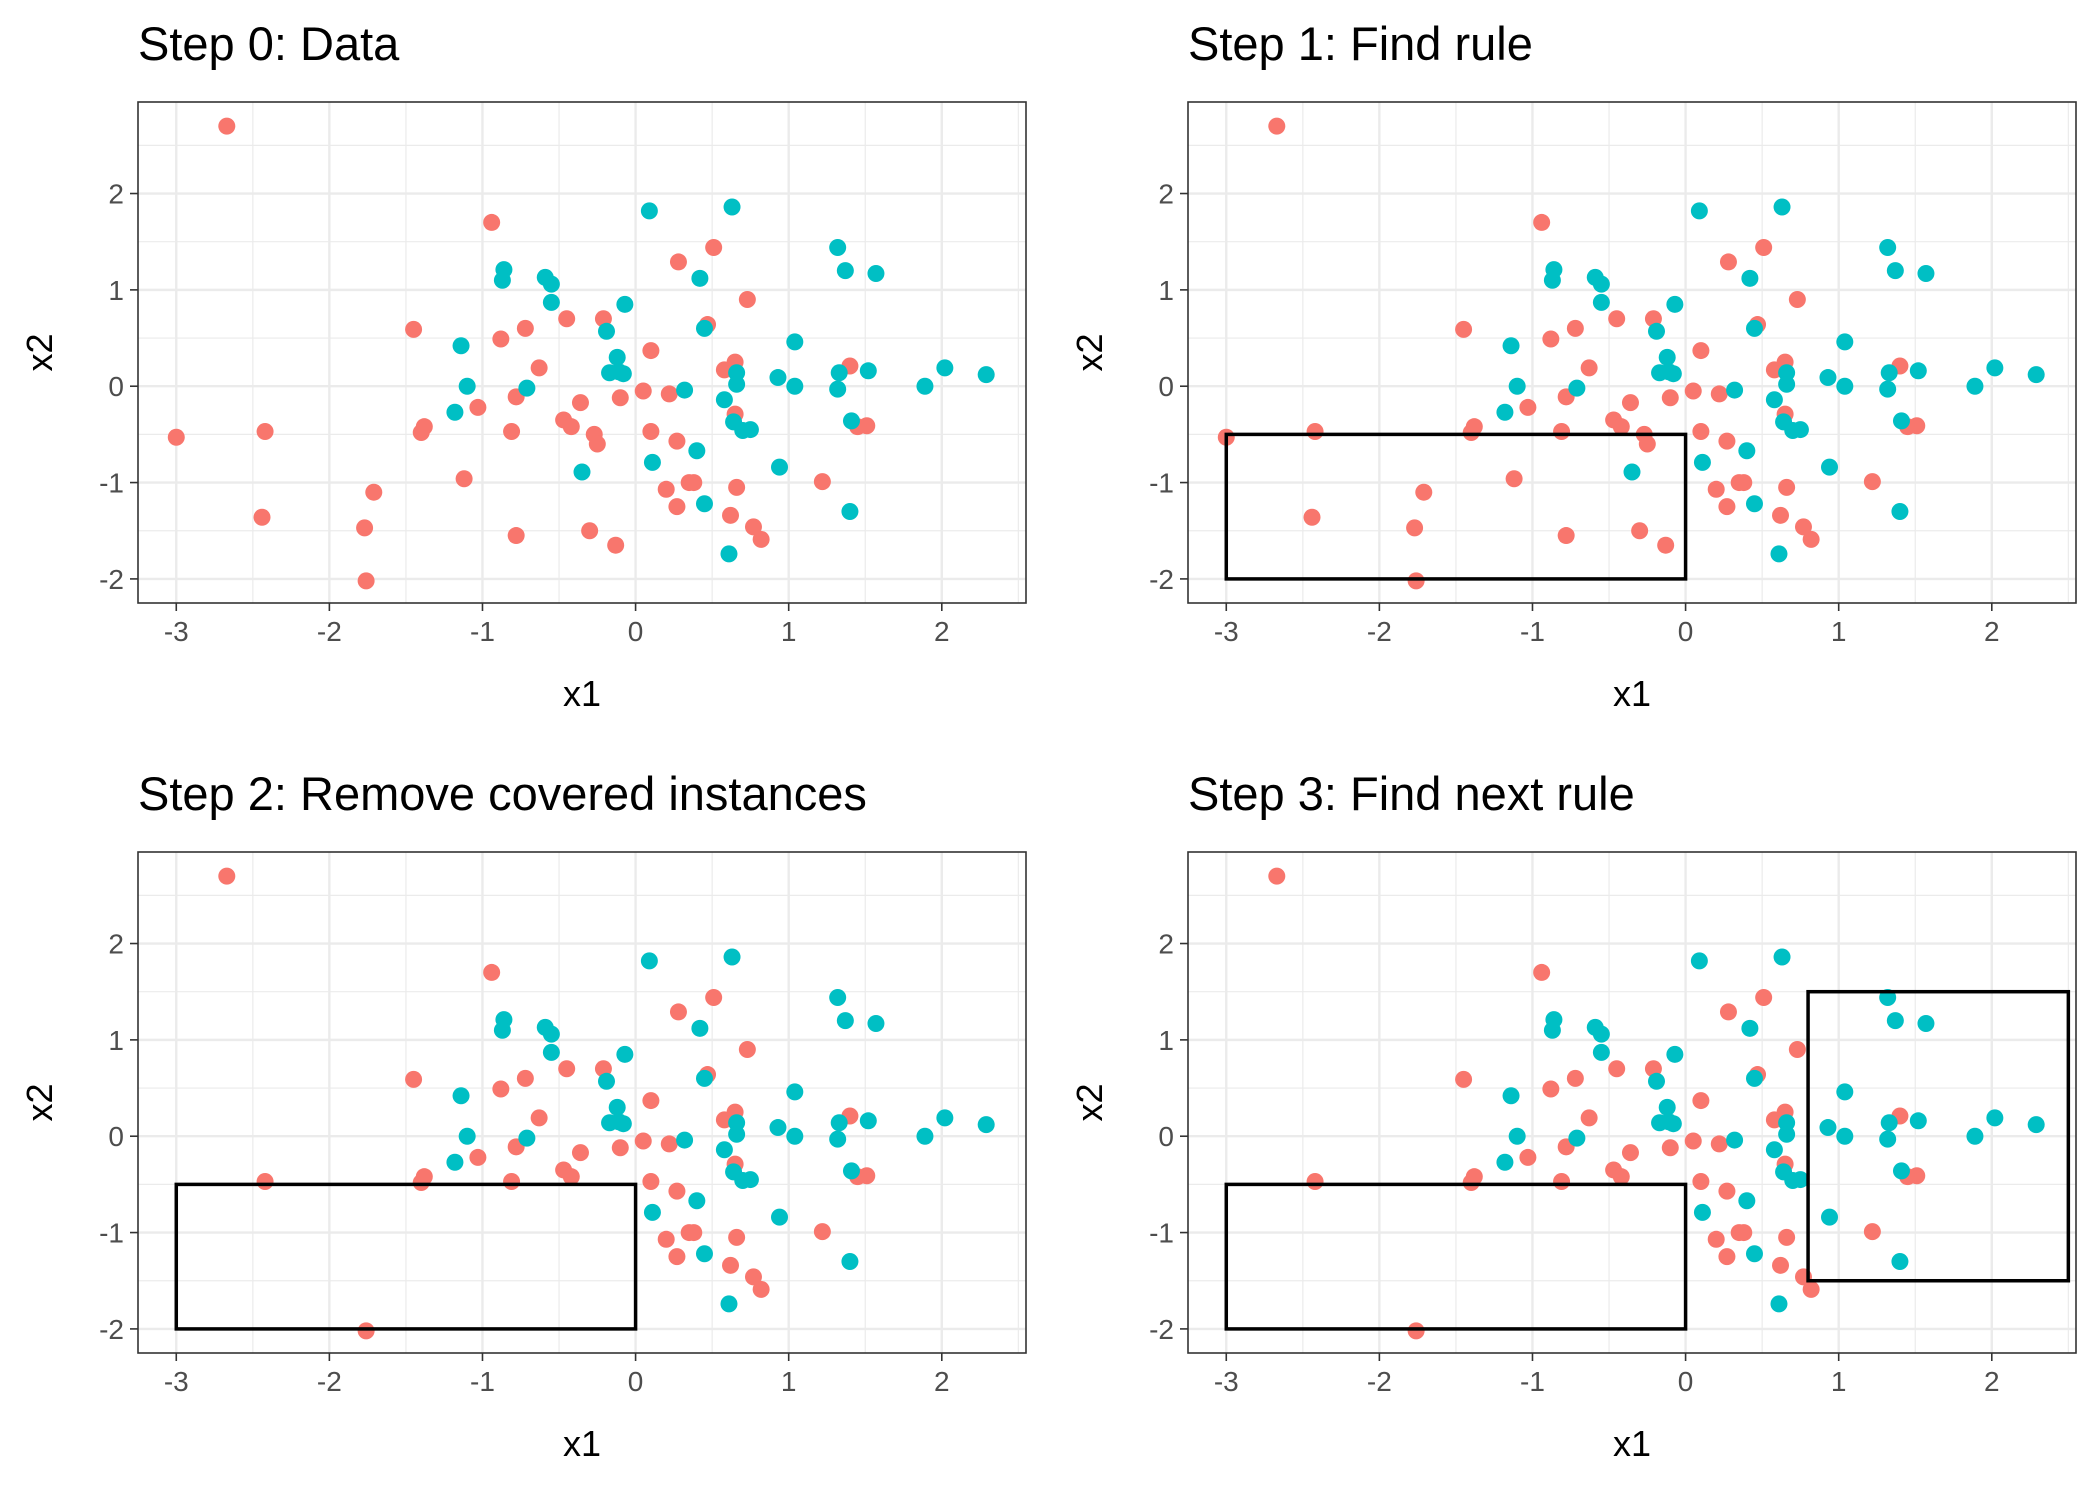 The image size is (2100, 1500). Describe the element at coordinates (1839, 631) in the screenshot. I see `x-tick-label: 1` at that location.